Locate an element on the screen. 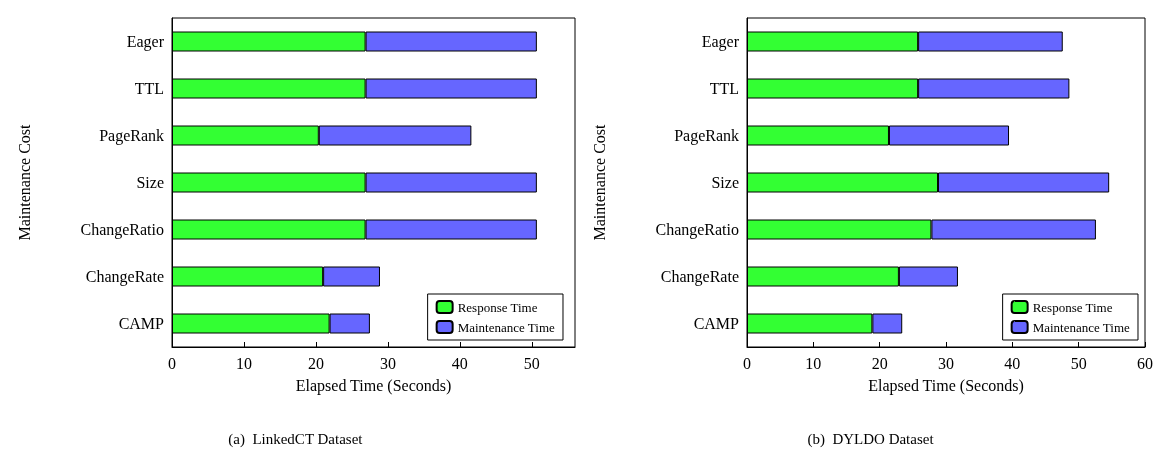 Image resolution: width=1158 pixels, height=452 pixels. text: (b) DYLDO Dataset is located at coordinates (871, 439).